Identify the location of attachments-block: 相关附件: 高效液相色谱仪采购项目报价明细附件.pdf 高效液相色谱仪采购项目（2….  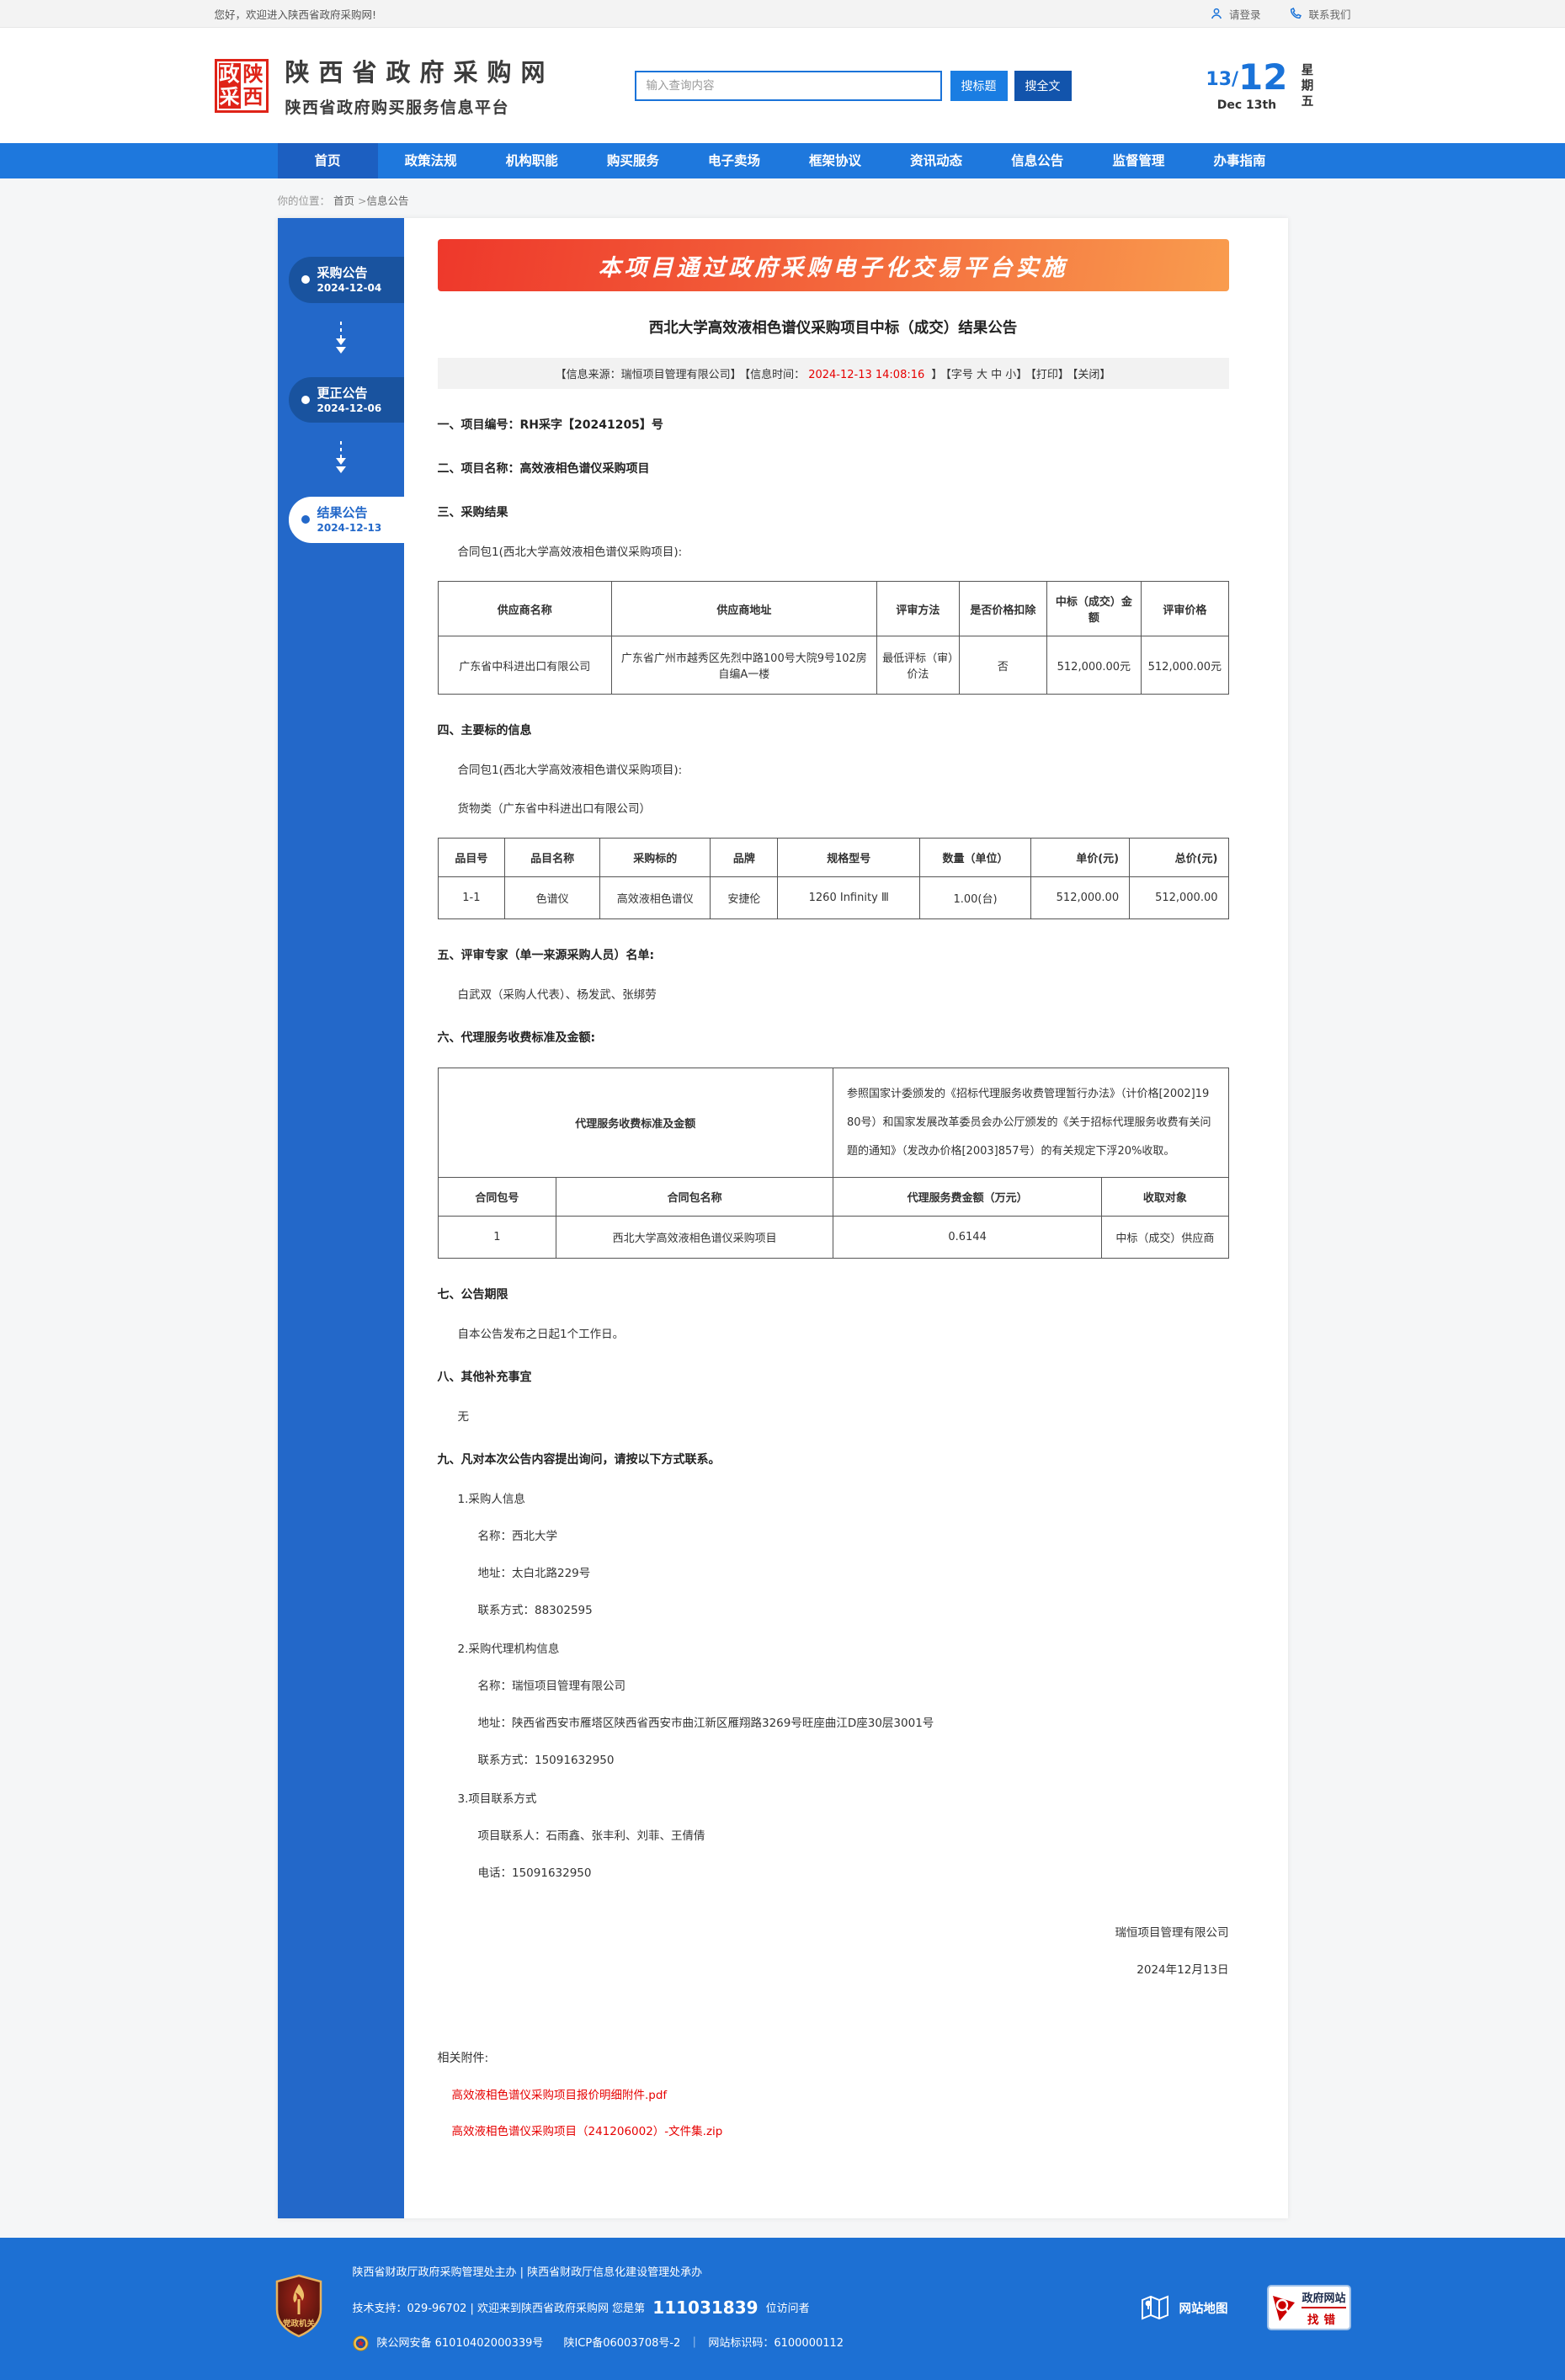
(833, 2093).